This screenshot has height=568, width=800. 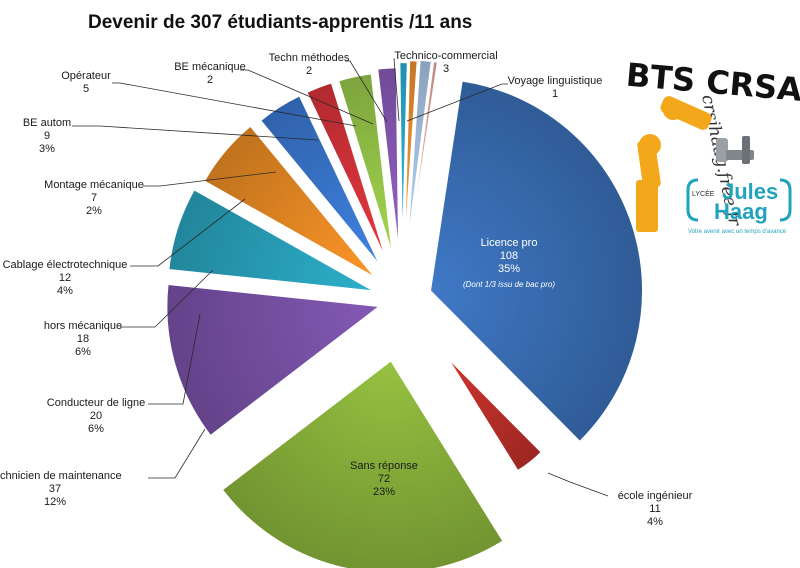 What do you see at coordinates (309, 64) in the screenshot?
I see `slice-label-11: Techn méthodes 2` at bounding box center [309, 64].